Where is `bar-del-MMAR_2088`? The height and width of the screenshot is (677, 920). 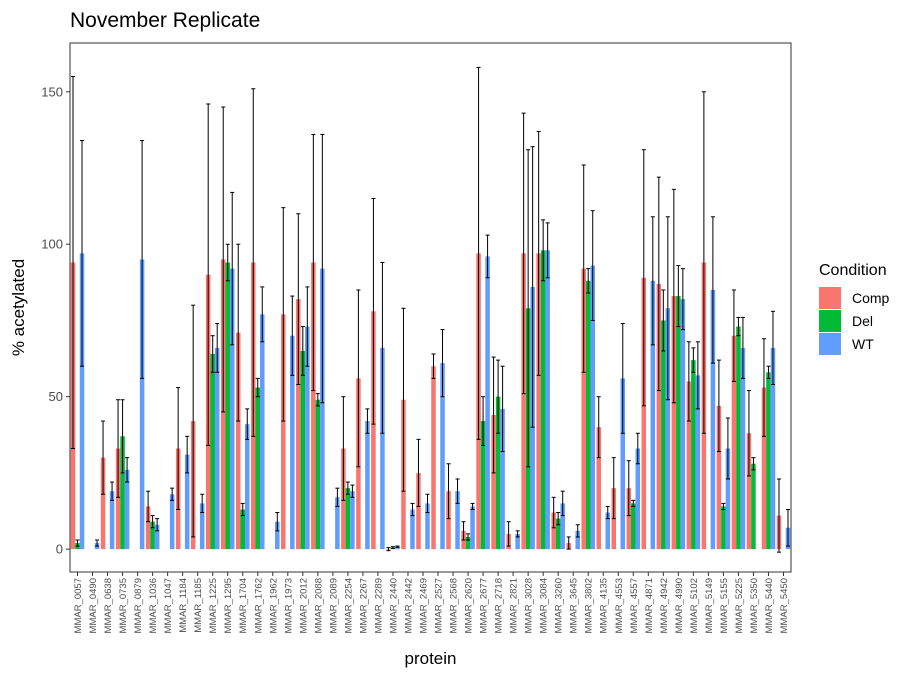 bar-del-MMAR_2088 is located at coordinates (318, 474).